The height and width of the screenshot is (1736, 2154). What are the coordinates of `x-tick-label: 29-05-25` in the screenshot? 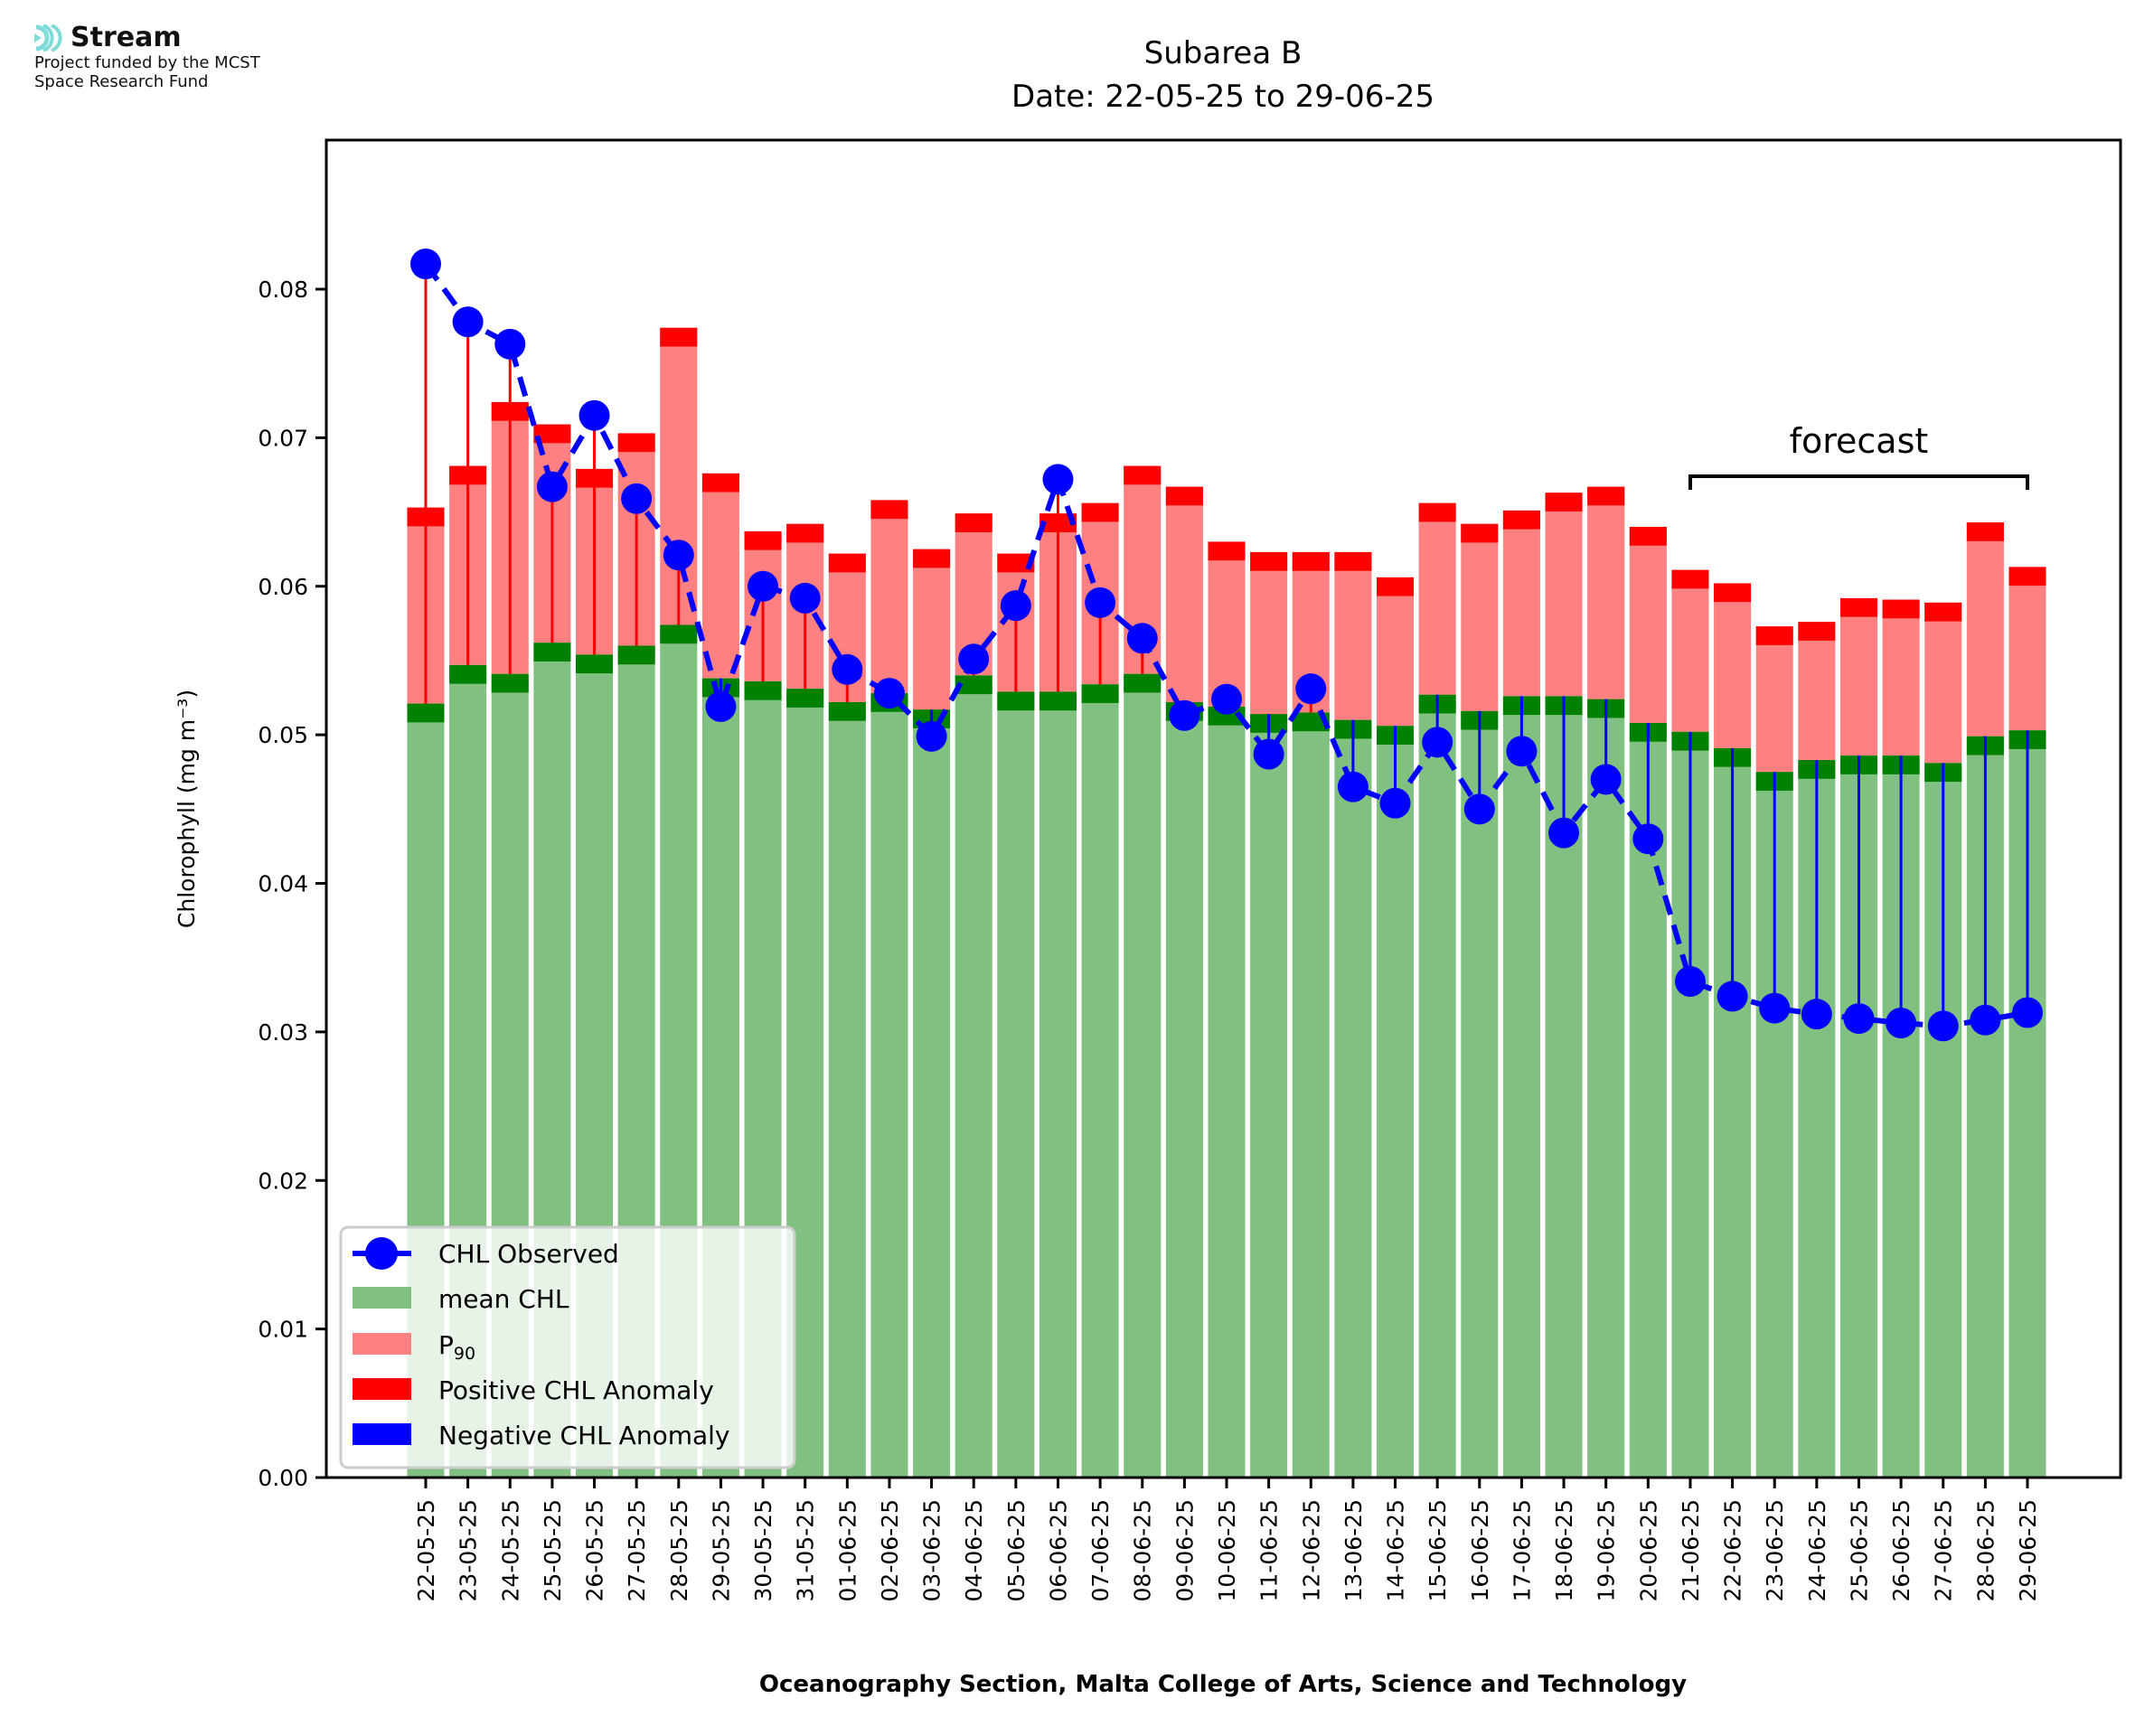 It's located at (721, 1550).